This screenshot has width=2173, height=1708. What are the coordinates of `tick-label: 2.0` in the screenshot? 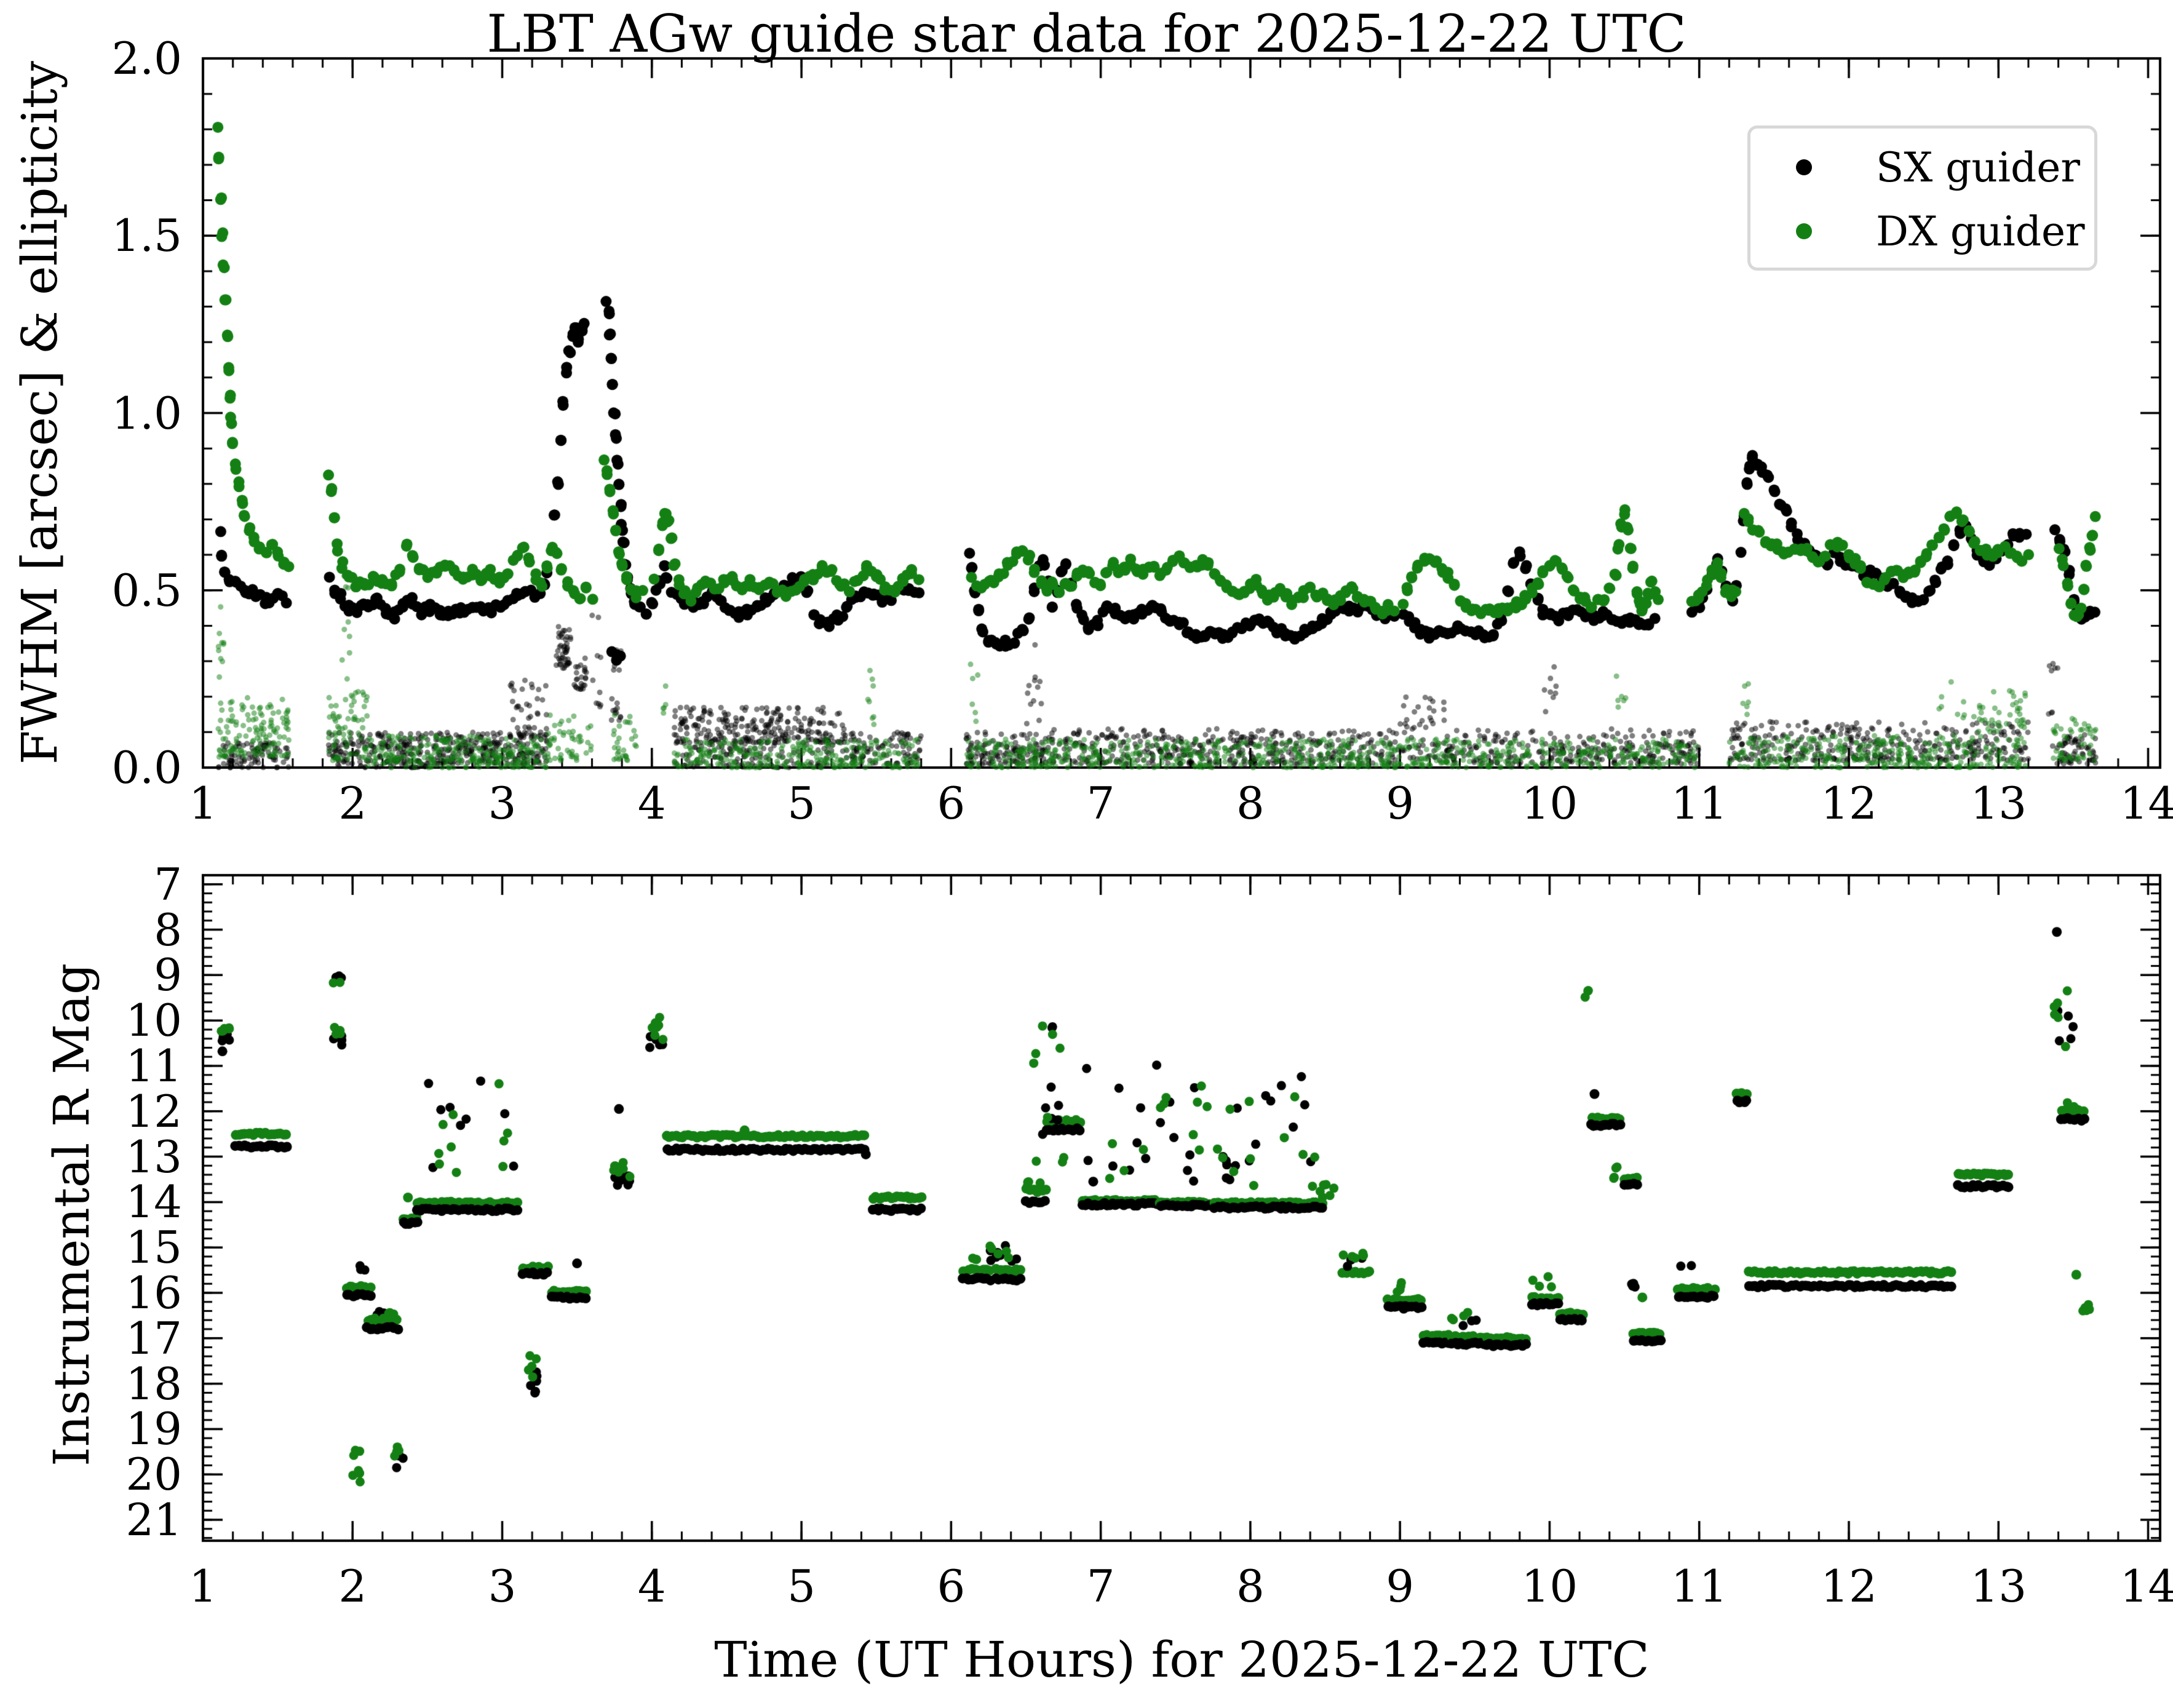 It's located at (146, 58).